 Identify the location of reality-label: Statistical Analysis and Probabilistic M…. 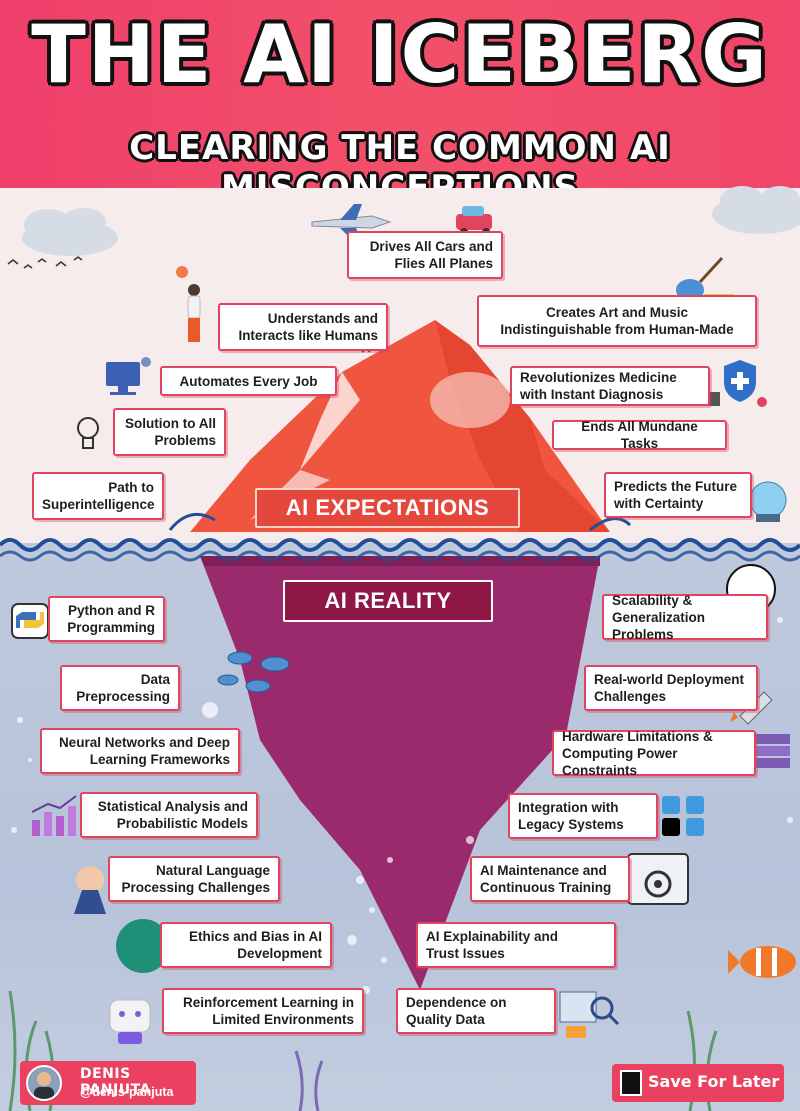
(172, 815).